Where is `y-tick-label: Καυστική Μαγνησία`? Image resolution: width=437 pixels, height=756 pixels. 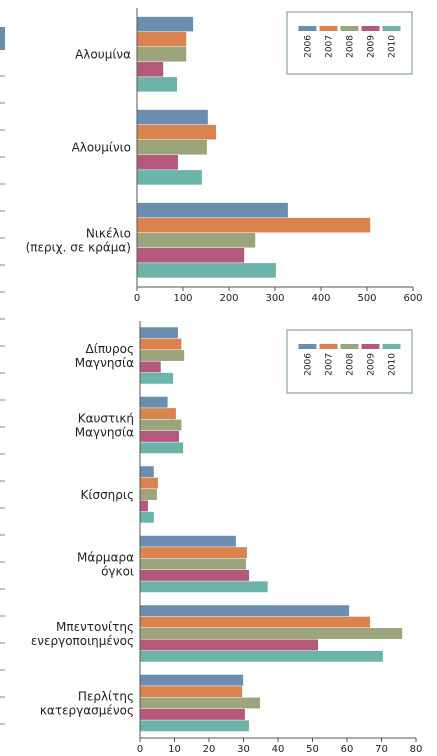
y-tick-label: Καυστική Μαγνησία is located at coordinates (104, 425).